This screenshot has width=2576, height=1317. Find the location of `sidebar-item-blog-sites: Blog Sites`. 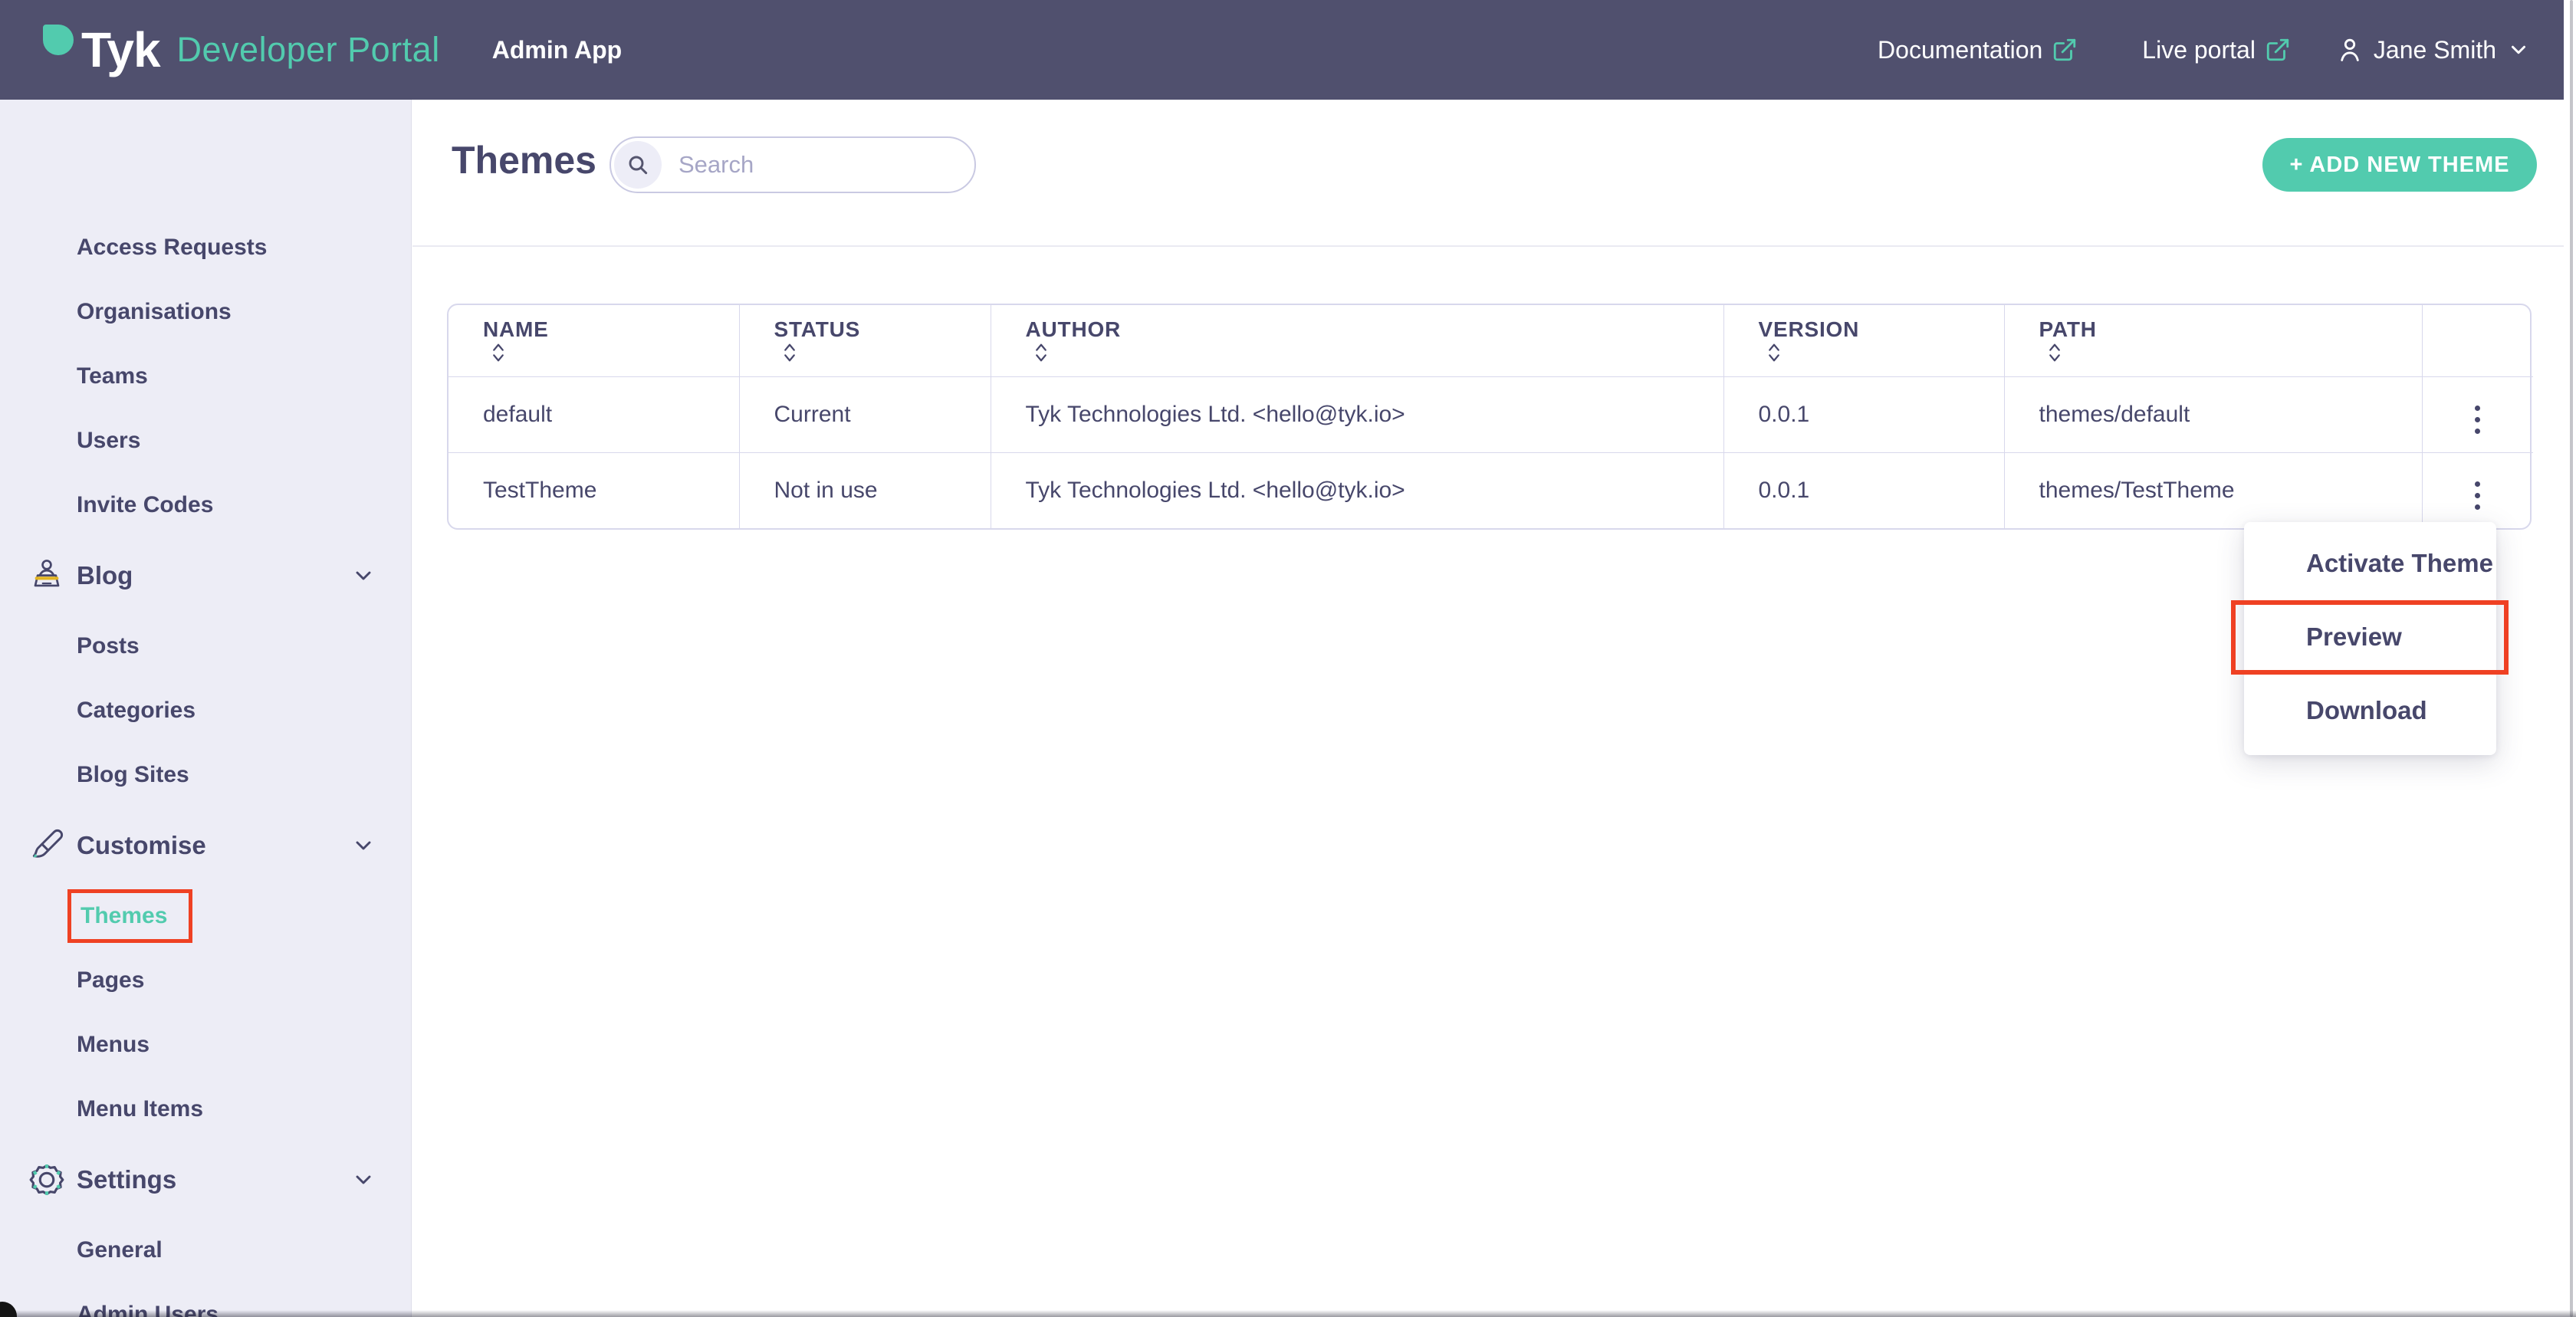

sidebar-item-blog-sites: Blog Sites is located at coordinates (133, 775).